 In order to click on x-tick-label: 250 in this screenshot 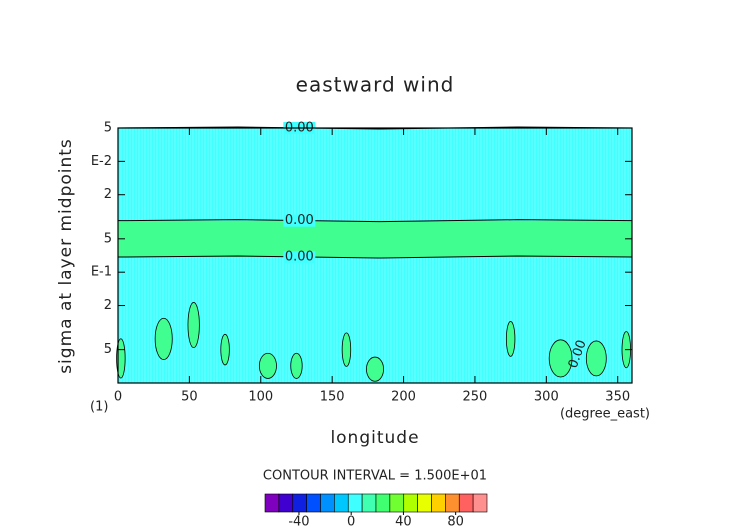, I will do `click(475, 397)`.